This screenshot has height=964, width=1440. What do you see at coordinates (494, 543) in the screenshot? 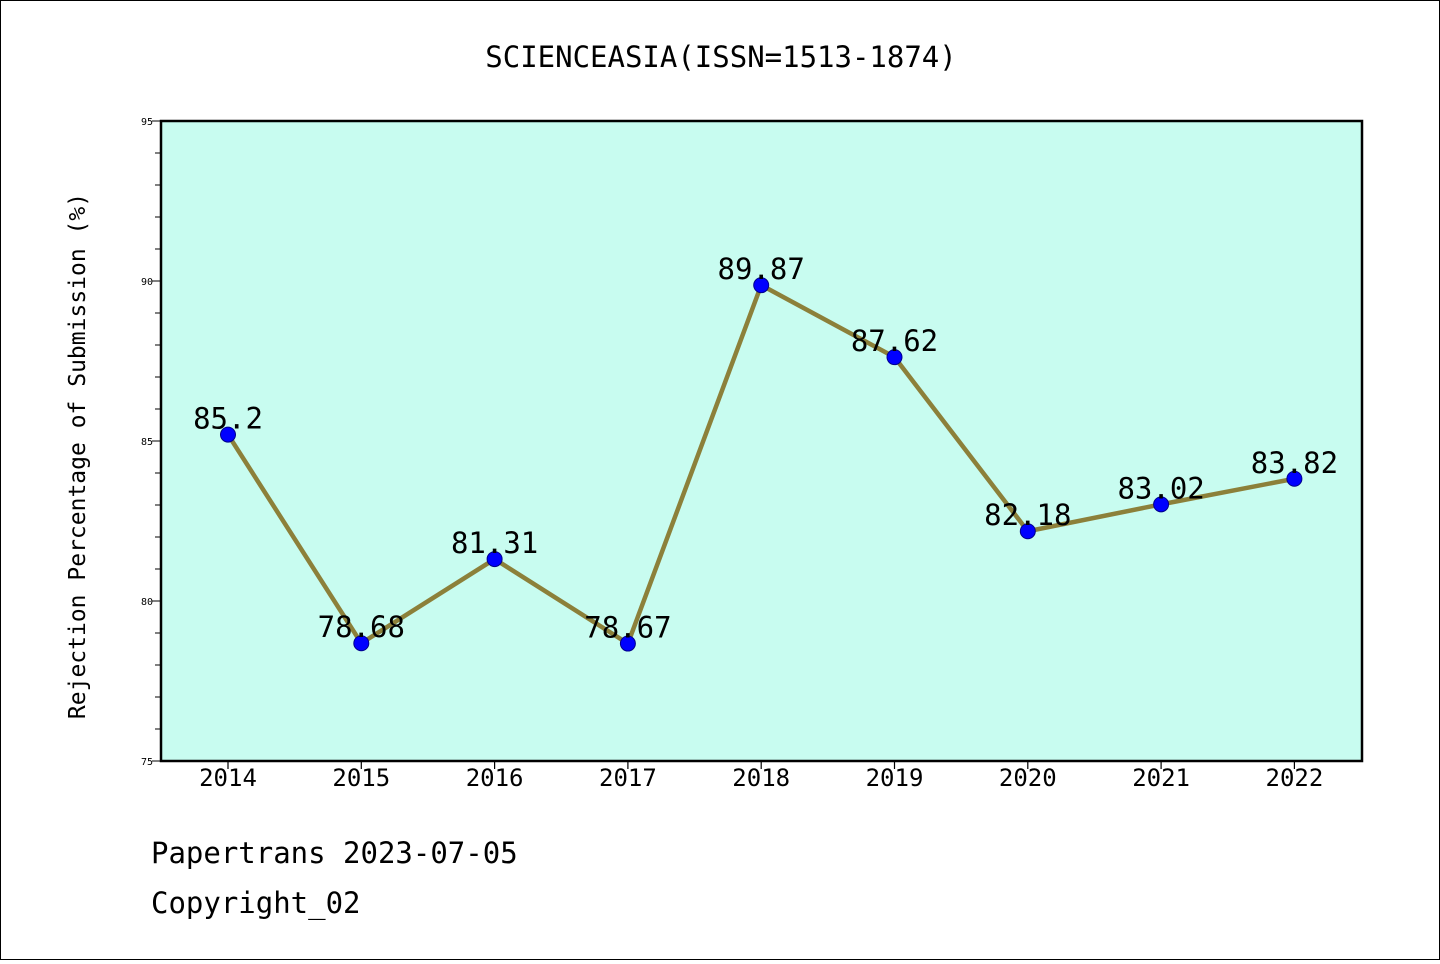
I see `data-label: 81.31` at bounding box center [494, 543].